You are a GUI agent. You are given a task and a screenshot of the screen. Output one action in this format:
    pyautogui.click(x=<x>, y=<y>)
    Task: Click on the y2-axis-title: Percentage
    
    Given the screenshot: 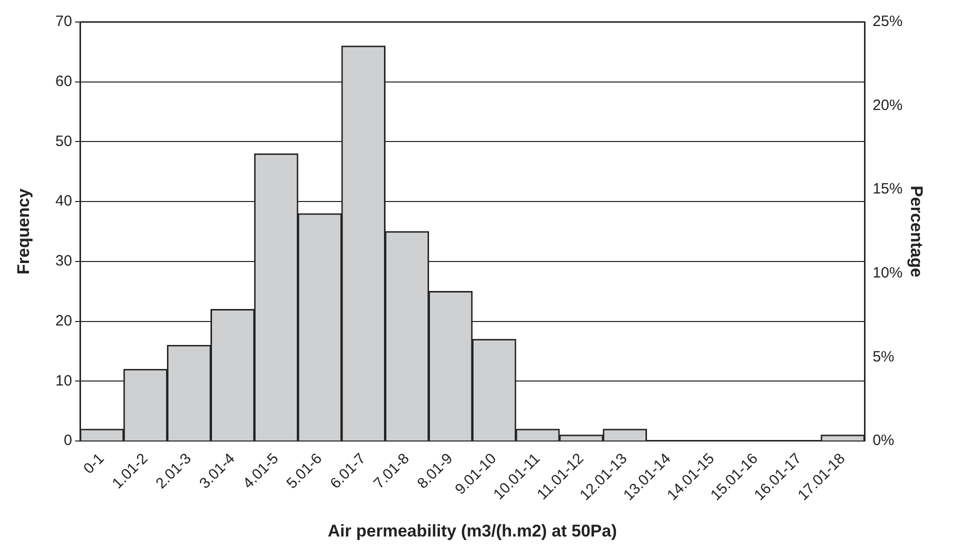 What is the action you would take?
    pyautogui.click(x=916, y=232)
    